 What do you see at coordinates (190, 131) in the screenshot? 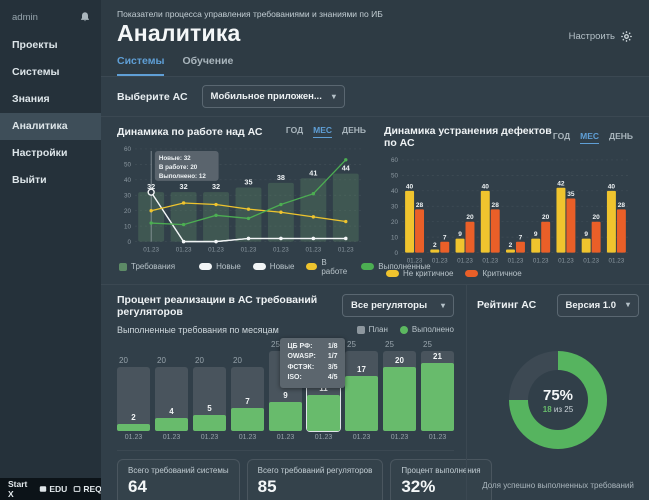
I see `work-chart-title: Динамика по работе над АС` at bounding box center [190, 131].